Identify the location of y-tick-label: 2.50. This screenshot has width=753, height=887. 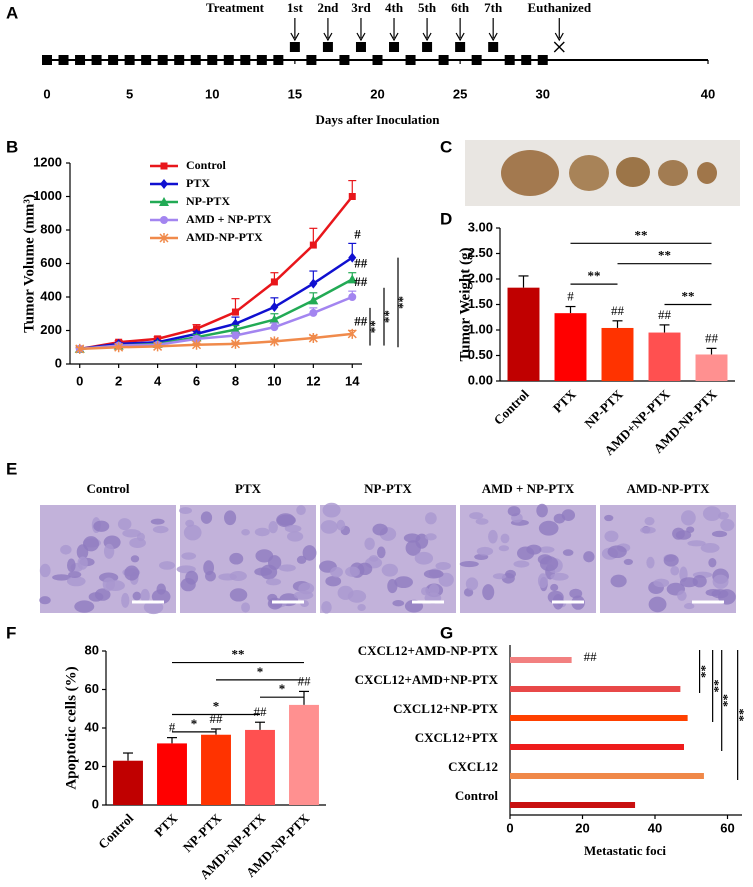
(480, 252).